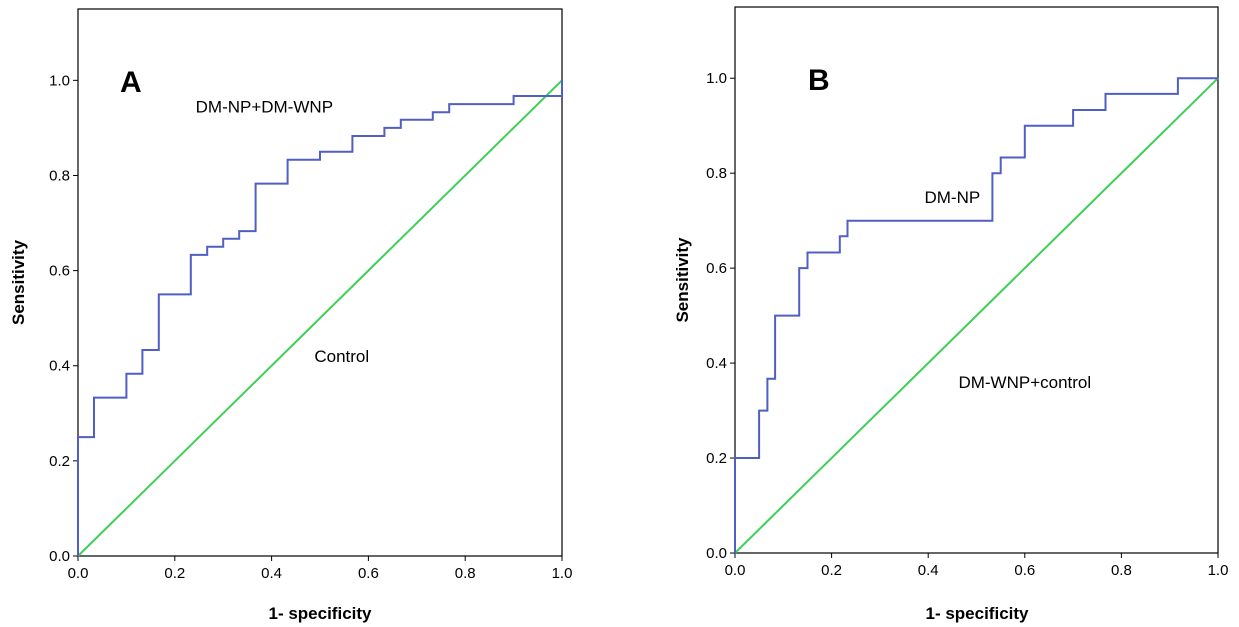  Describe the element at coordinates (341, 356) in the screenshot. I see `curve-annotation: Control` at that location.